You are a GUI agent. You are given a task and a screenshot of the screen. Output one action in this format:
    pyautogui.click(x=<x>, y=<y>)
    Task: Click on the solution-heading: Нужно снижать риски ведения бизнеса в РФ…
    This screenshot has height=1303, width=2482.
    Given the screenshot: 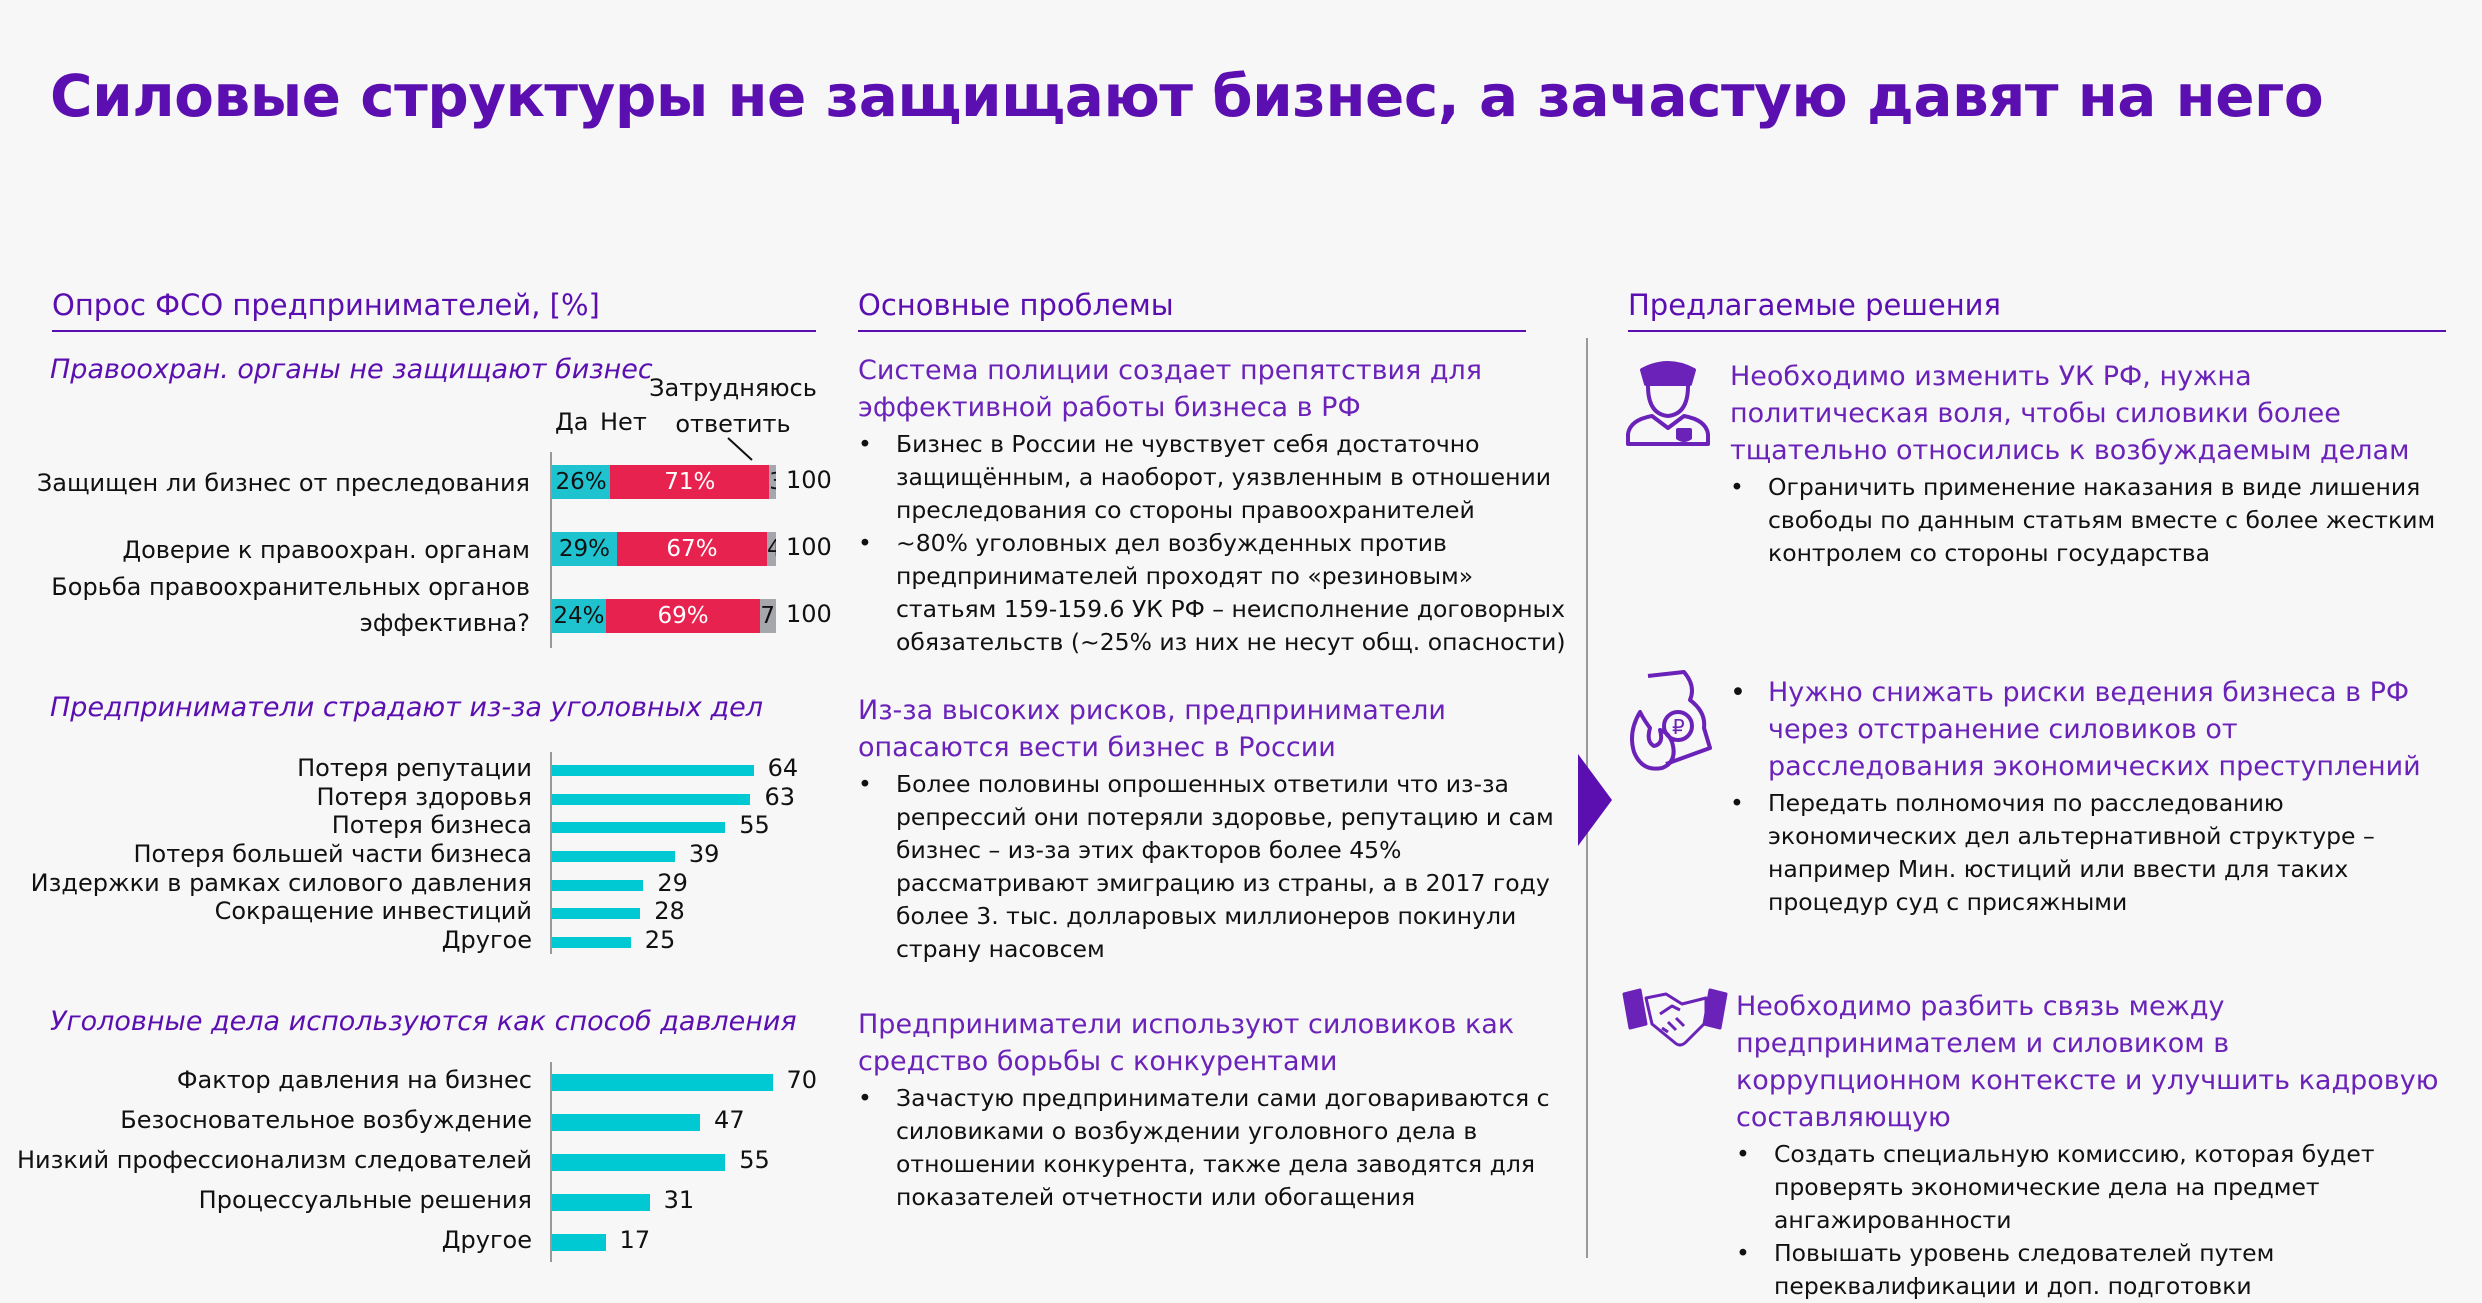 What is the action you would take?
    pyautogui.click(x=2090, y=729)
    